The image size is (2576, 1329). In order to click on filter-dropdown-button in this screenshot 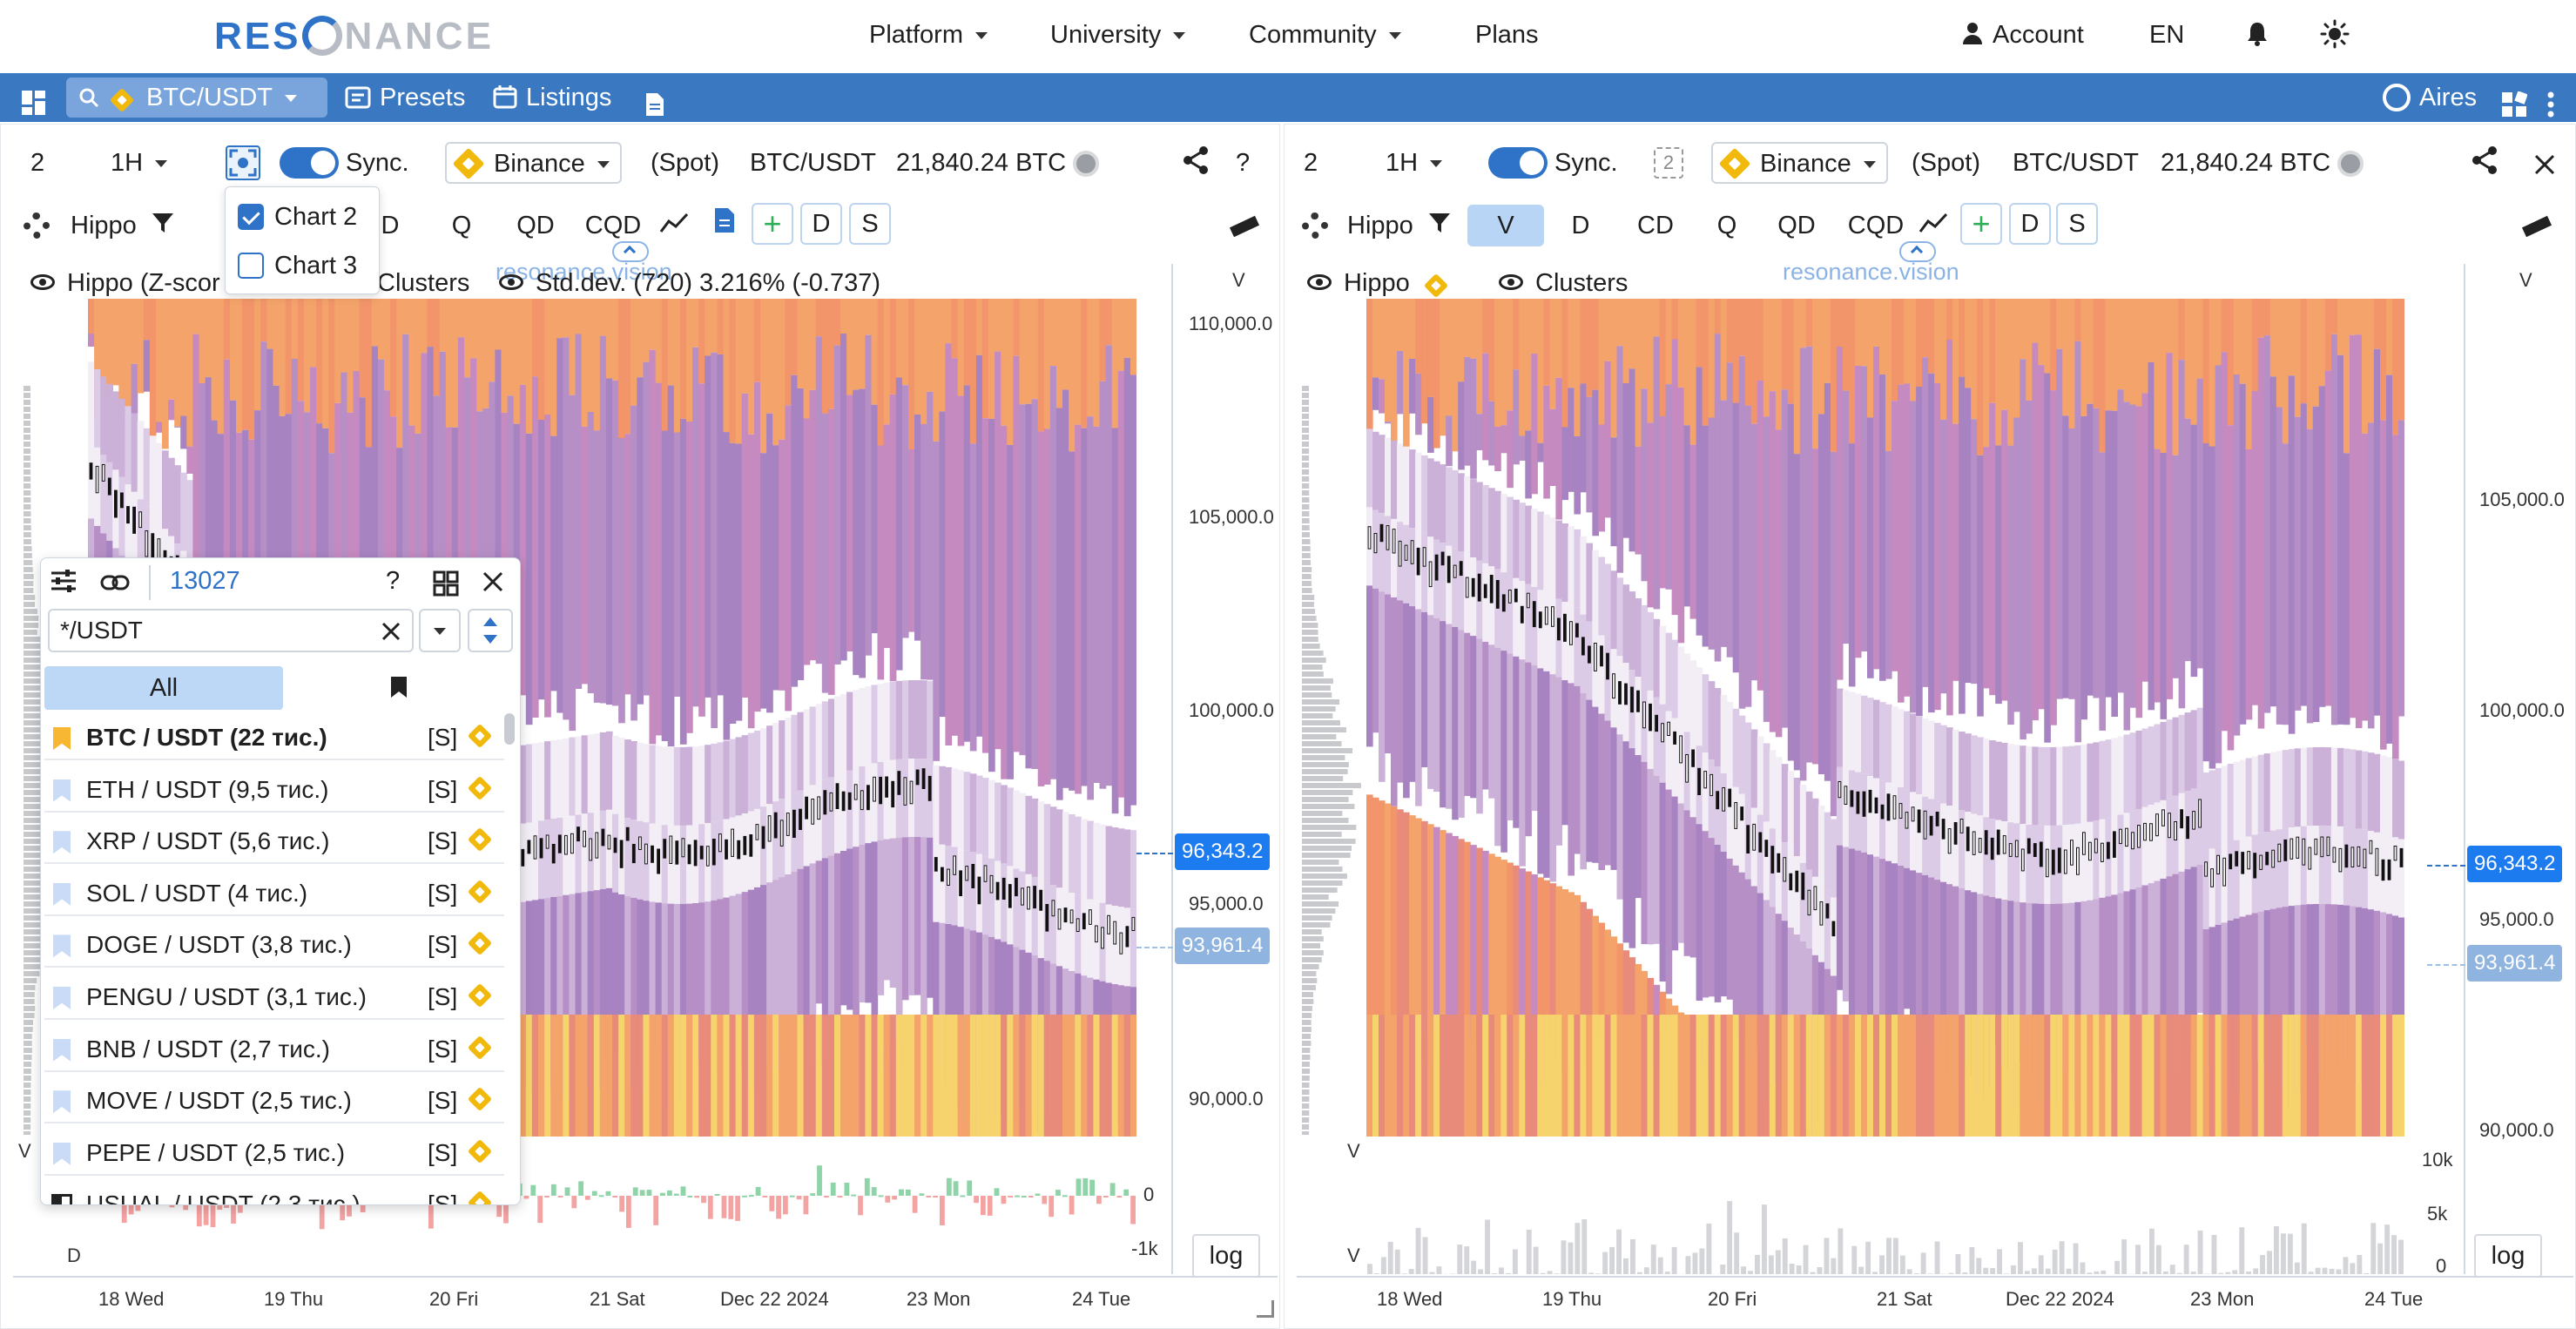, I will do `click(440, 630)`.